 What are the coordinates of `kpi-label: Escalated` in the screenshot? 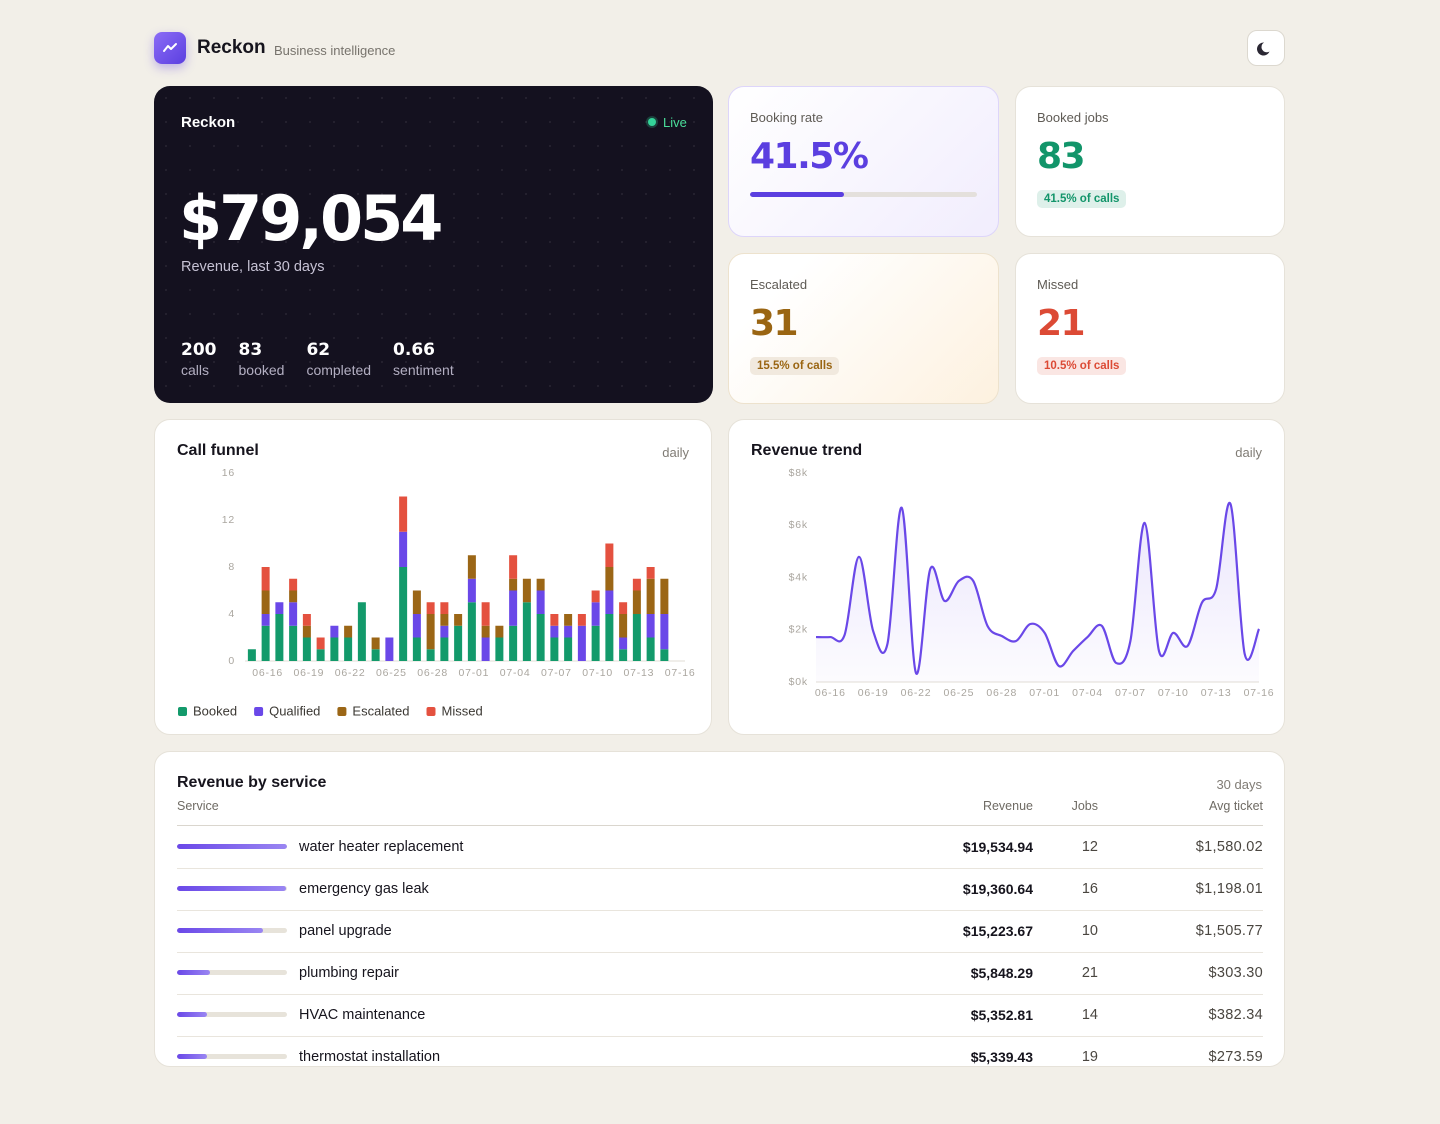 It's located at (779, 284).